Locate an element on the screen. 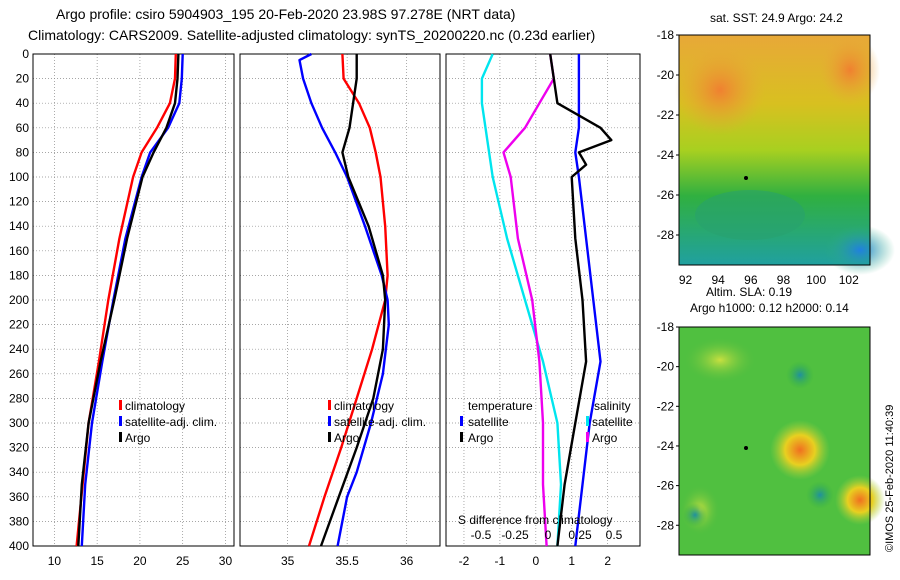 The height and width of the screenshot is (580, 900). sst-warm-region is located at coordinates (720, 90).